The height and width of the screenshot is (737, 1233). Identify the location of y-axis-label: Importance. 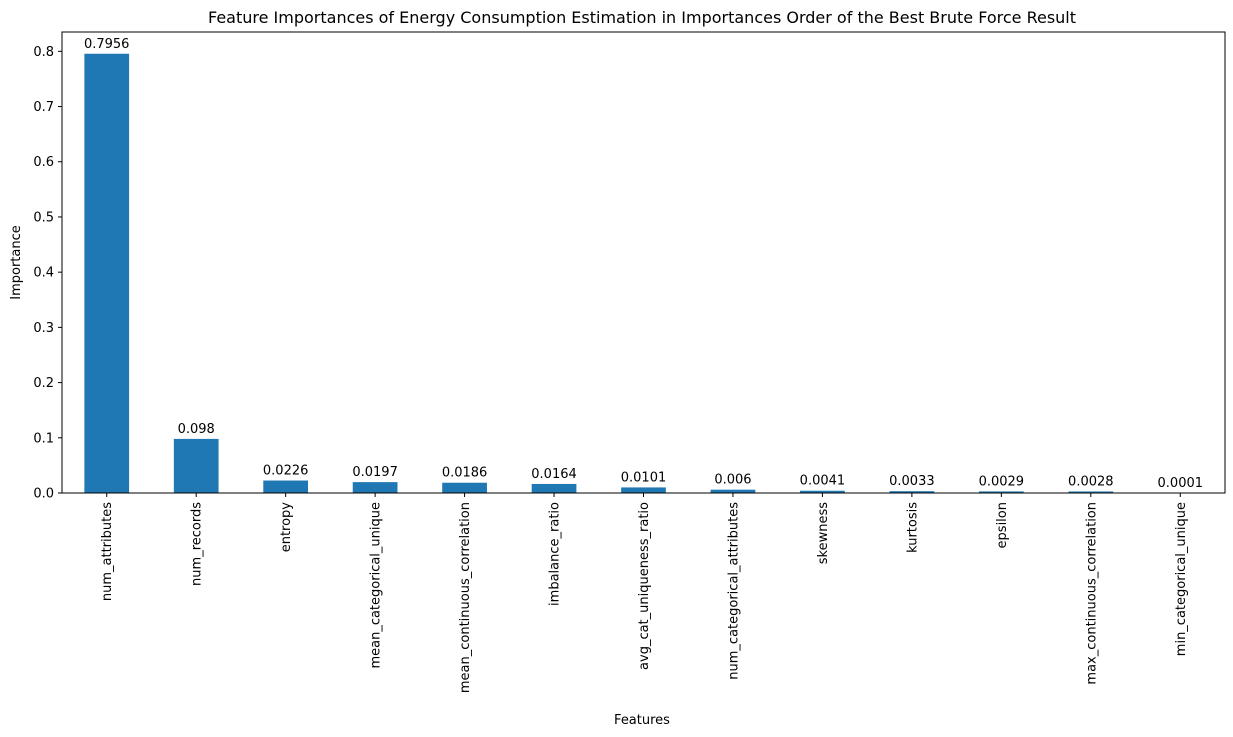
(16, 262).